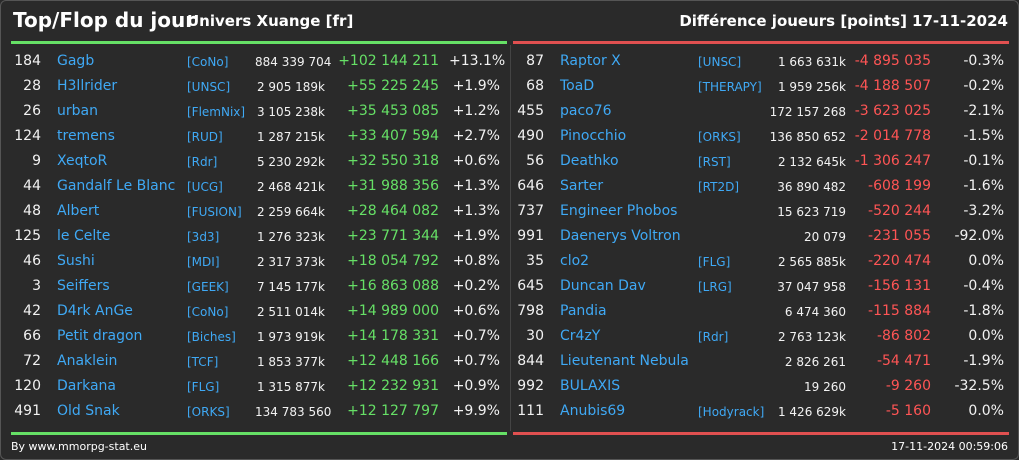 This screenshot has width=1019, height=460. Describe the element at coordinates (87, 361) in the screenshot. I see `player-name-link: Anaklein` at that location.